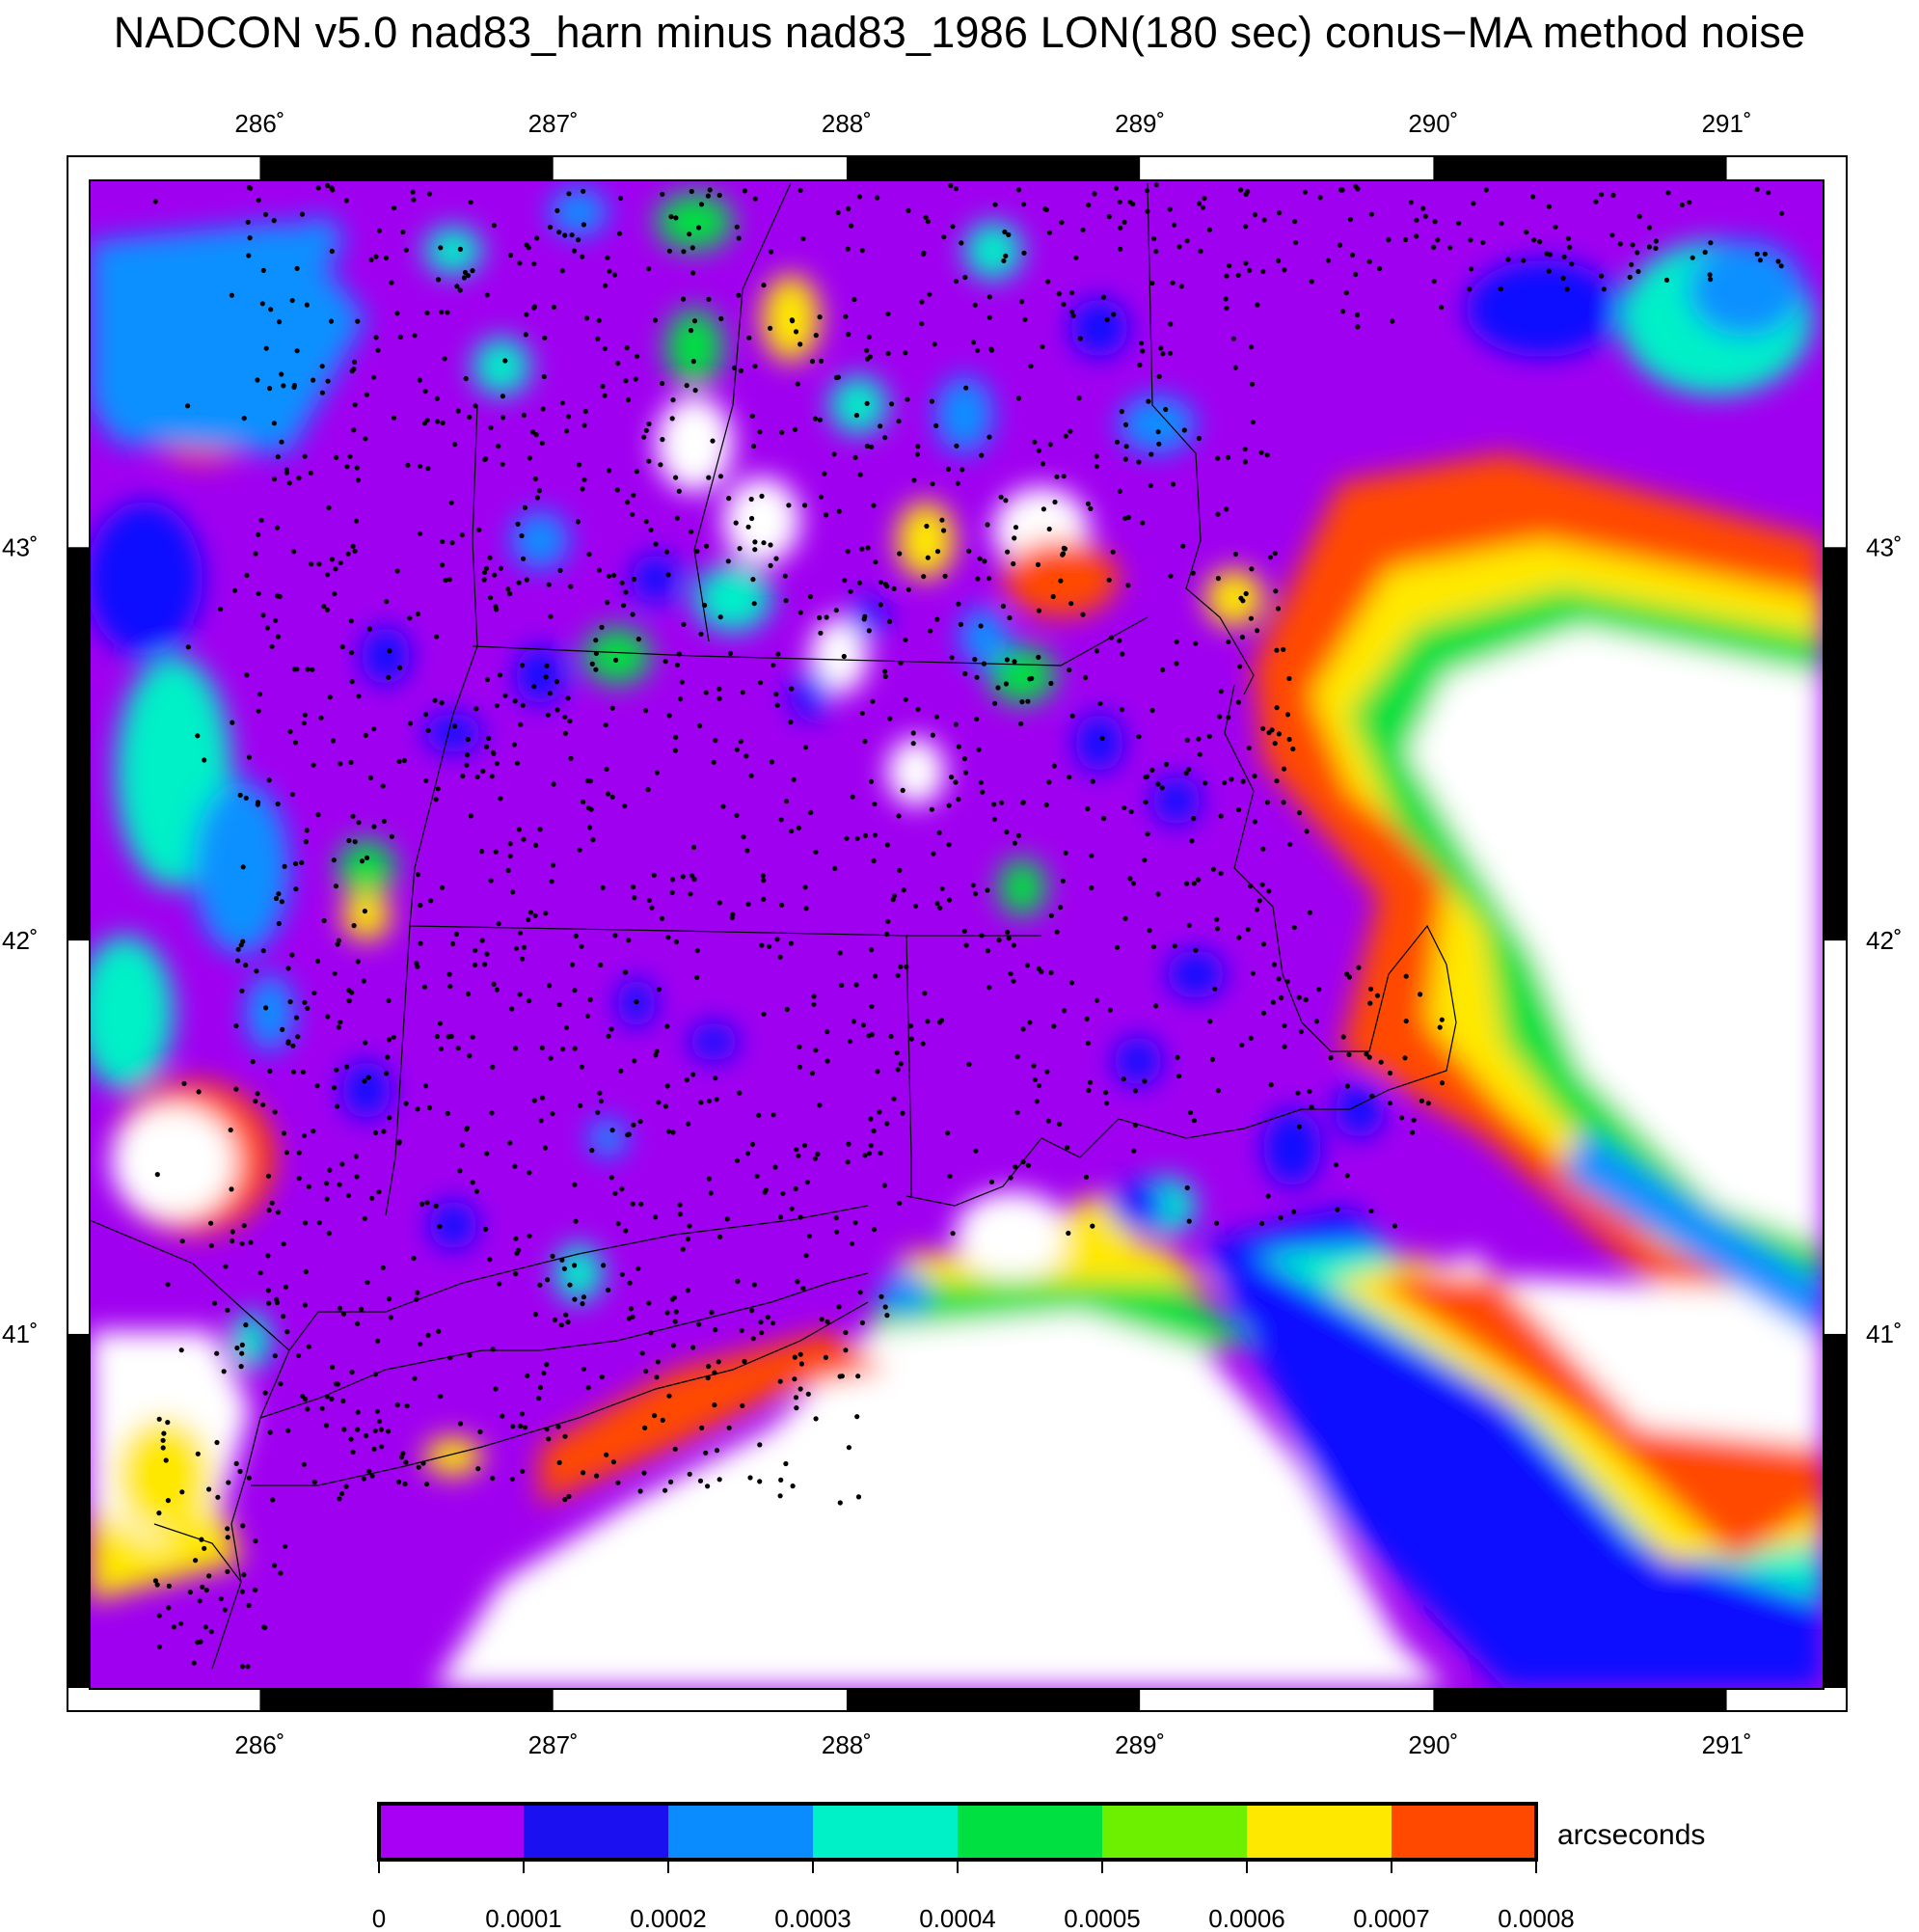 The height and width of the screenshot is (1932, 1919). What do you see at coordinates (523, 1918) in the screenshot?
I see `colorbar-tick-label: 0.0001` at bounding box center [523, 1918].